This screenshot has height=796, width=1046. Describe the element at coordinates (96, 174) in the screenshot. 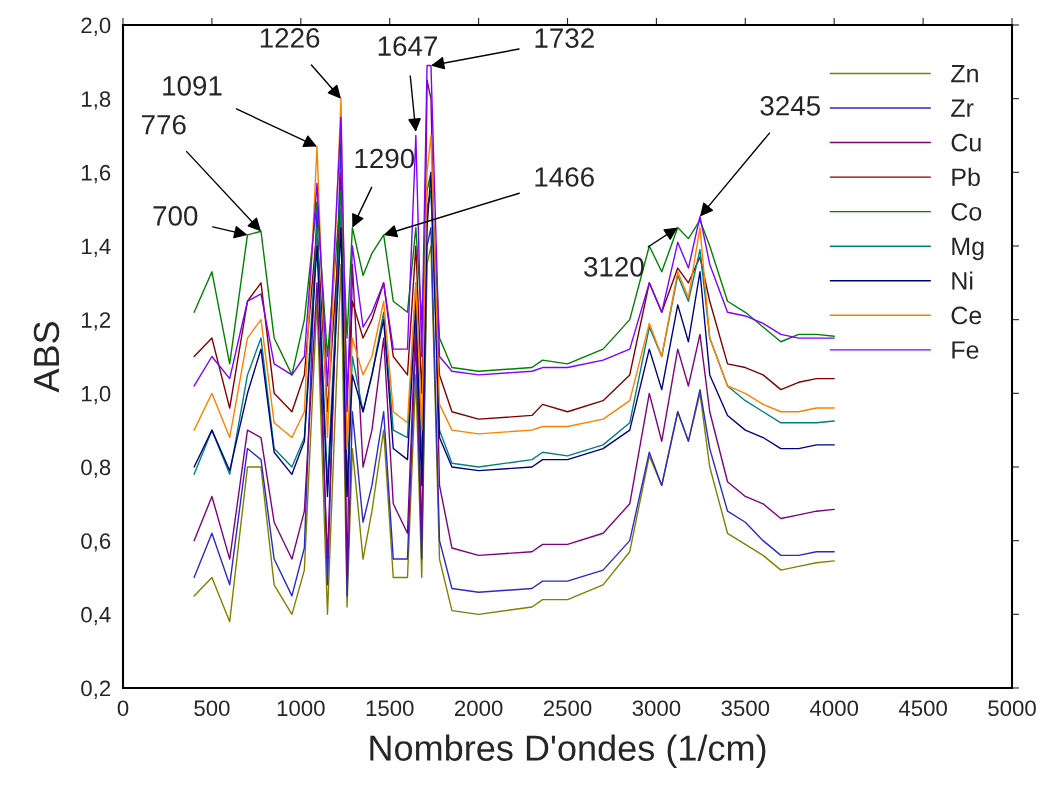

I see `y-tick-label: 1,6` at that location.